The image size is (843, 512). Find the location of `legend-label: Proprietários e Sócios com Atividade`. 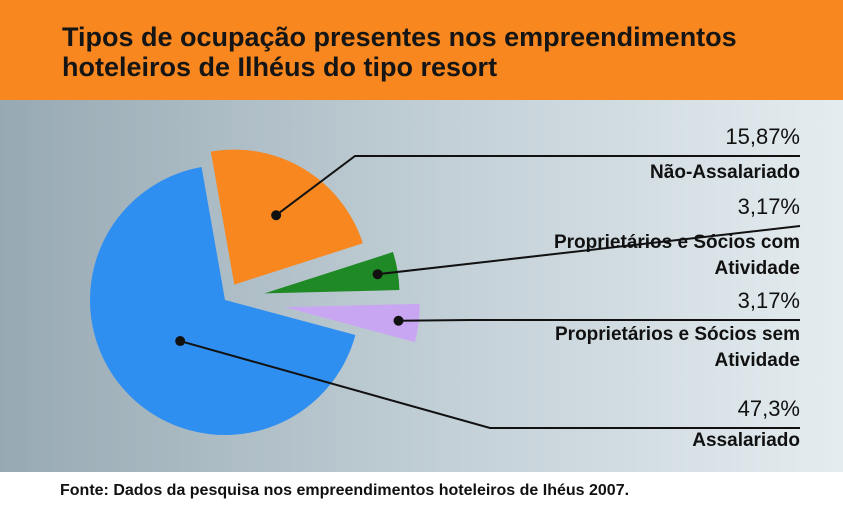

legend-label: Proprietários e Sócios com Atividade is located at coordinates (676, 255).